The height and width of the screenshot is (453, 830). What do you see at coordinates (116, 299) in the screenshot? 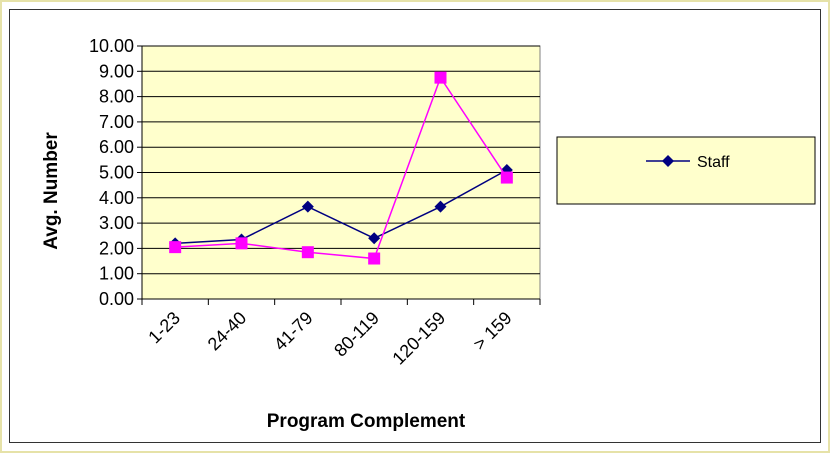
I see `y-tick-label: 0.00` at bounding box center [116, 299].